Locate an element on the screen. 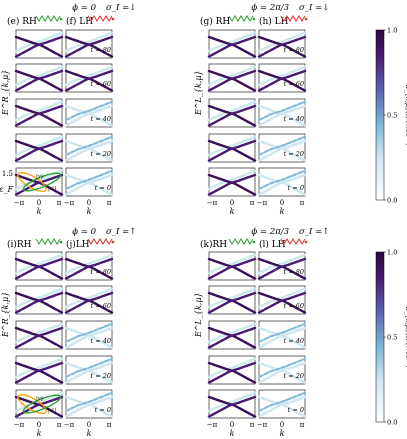 The image size is (407, 439). quadrant-bottom-right-lh-panel-2-time-label: t = 40 is located at coordinates (294, 341).